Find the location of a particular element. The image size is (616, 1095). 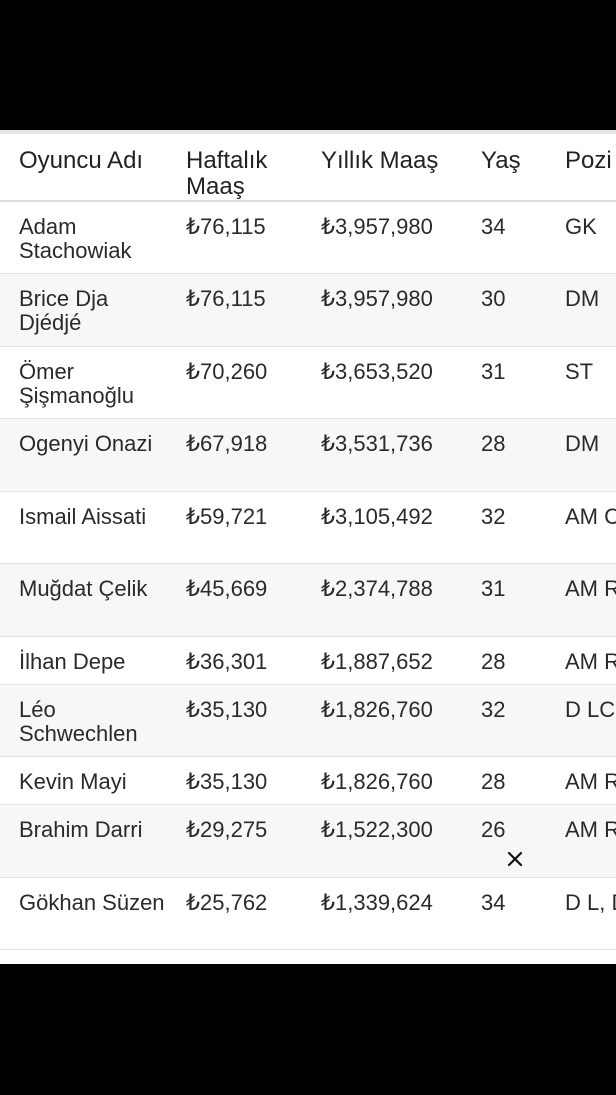

weekly-wage: ₺59,721 is located at coordinates (235, 527).